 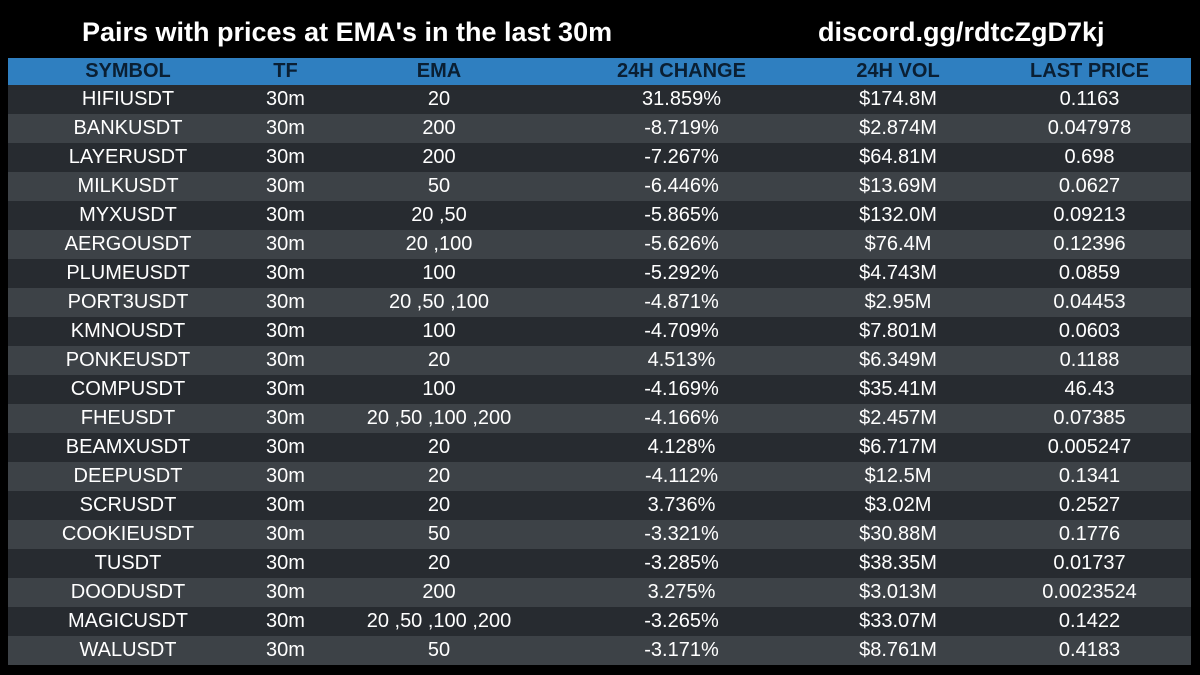 I want to click on cell-symbol: BEAMXUSDT, so click(x=128, y=447).